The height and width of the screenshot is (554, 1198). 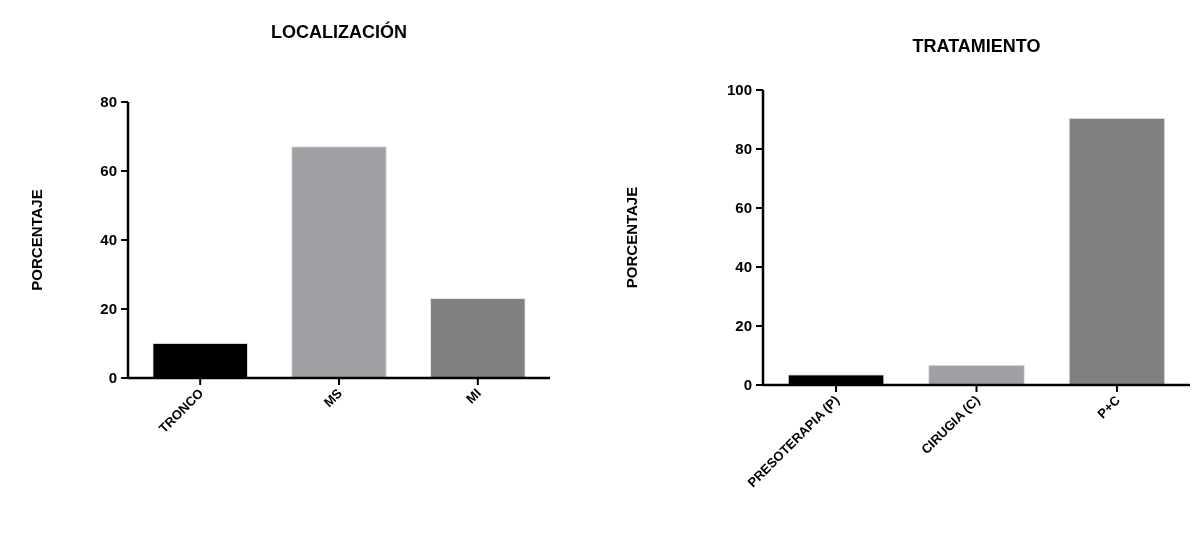 I want to click on x-tick-label: MS, so click(x=333, y=397).